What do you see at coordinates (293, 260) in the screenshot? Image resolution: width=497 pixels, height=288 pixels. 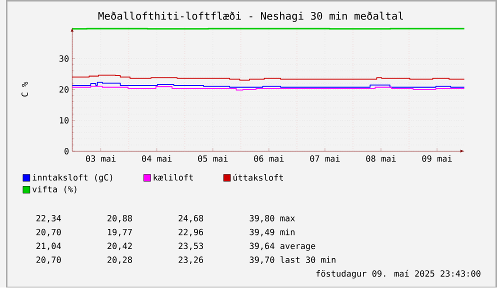 I see `text: 39,70 last 30 min` at bounding box center [293, 260].